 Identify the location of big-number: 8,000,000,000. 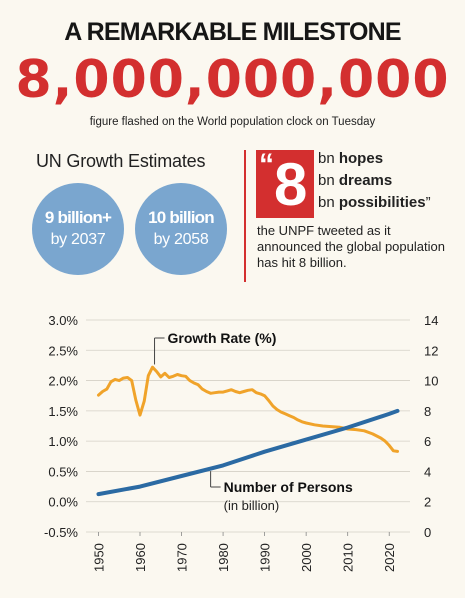
(232, 80).